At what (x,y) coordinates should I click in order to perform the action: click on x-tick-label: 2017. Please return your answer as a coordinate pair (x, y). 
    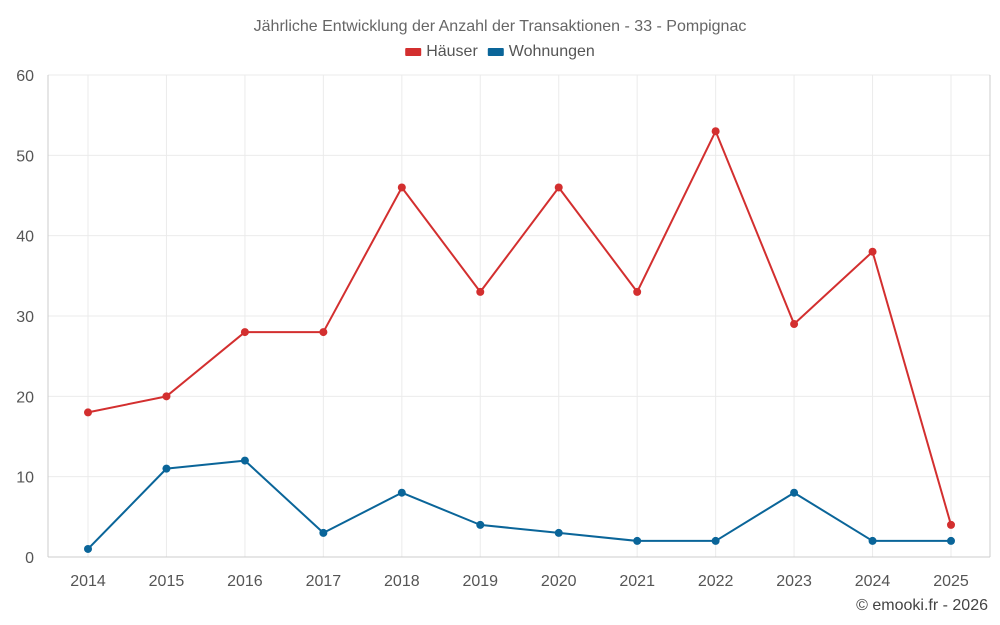
    Looking at the image, I should click on (324, 581).